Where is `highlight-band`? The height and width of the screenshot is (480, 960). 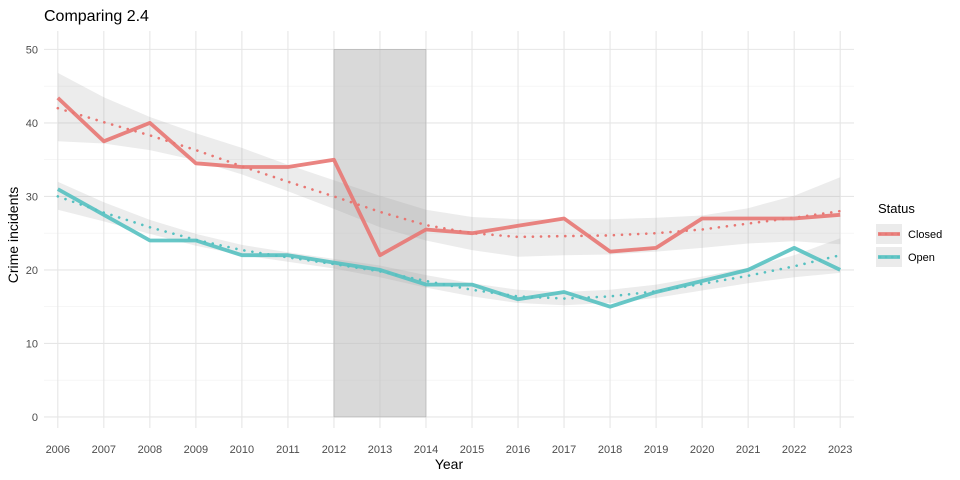 highlight-band is located at coordinates (380, 233).